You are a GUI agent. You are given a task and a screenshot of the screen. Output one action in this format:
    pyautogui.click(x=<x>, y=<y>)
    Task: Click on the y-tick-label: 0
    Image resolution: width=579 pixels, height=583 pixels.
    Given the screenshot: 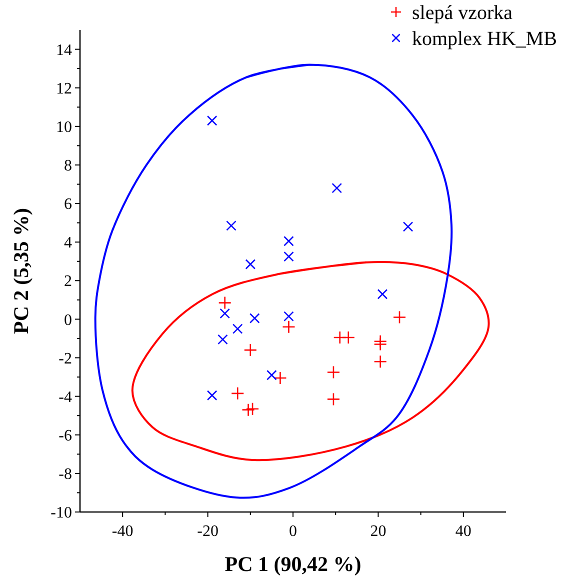 What is the action you would take?
    pyautogui.click(x=68, y=320)
    